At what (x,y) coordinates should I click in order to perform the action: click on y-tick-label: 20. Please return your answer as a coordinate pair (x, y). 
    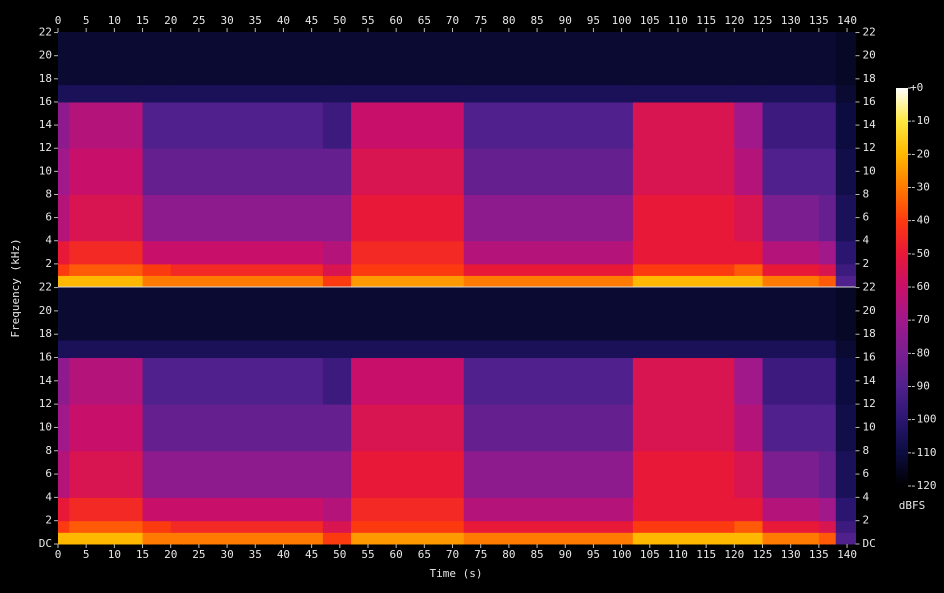
    Looking at the image, I should click on (45, 310).